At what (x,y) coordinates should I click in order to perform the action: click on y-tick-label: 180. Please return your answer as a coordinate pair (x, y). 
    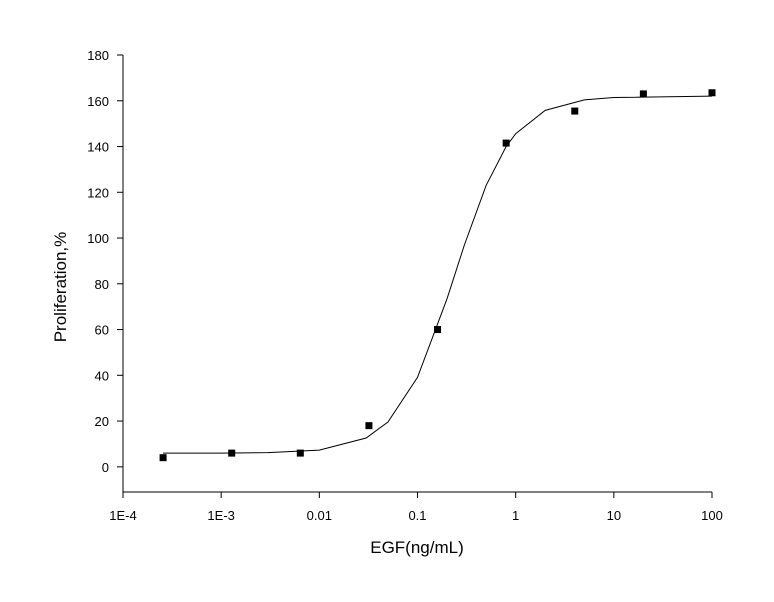
    Looking at the image, I should click on (98, 55).